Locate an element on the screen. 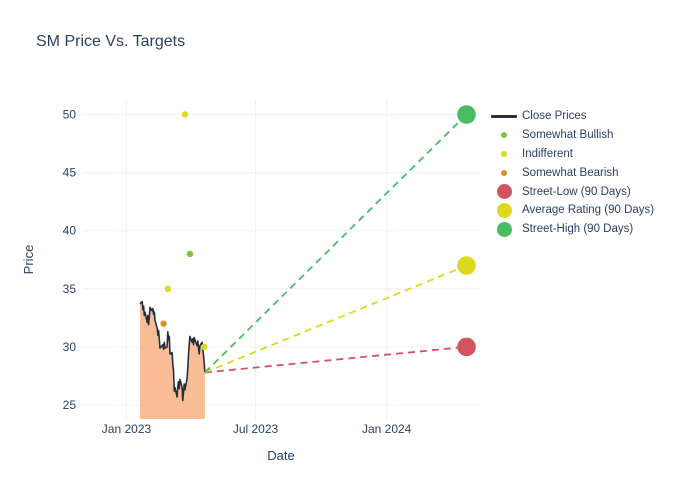 This screenshot has height=500, width=700. legend-line-icon is located at coordinates (504, 116).